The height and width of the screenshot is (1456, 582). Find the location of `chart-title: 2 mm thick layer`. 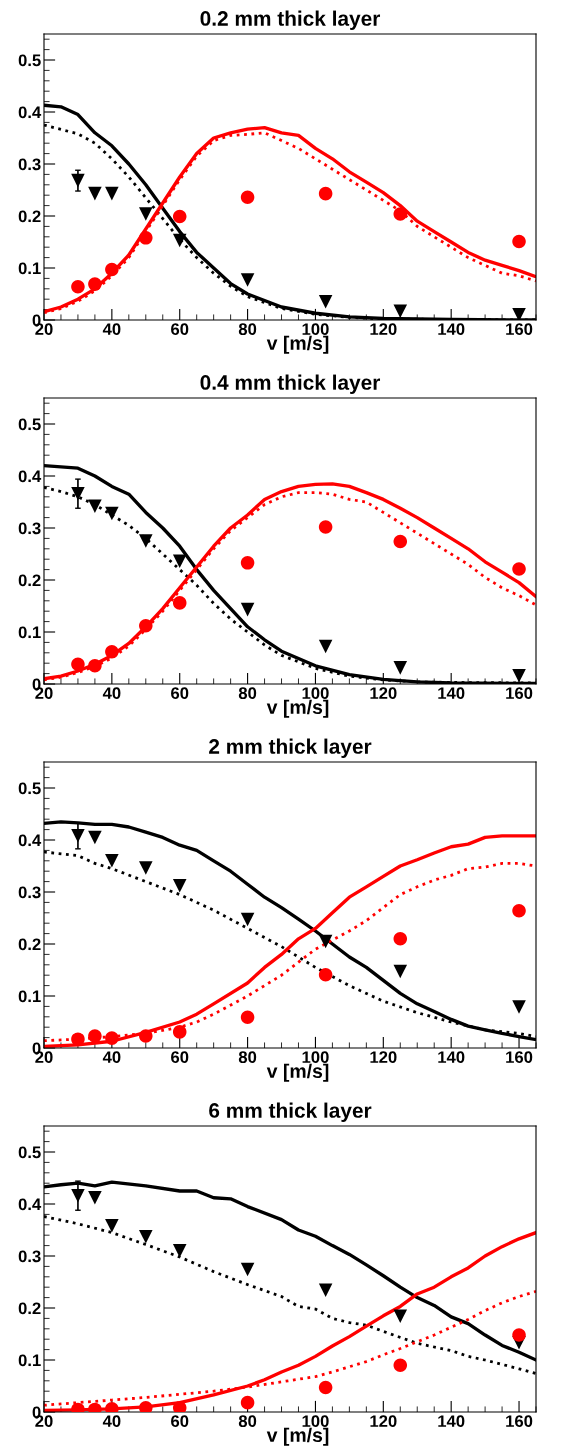

chart-title: 2 mm thick layer is located at coordinates (290, 748).